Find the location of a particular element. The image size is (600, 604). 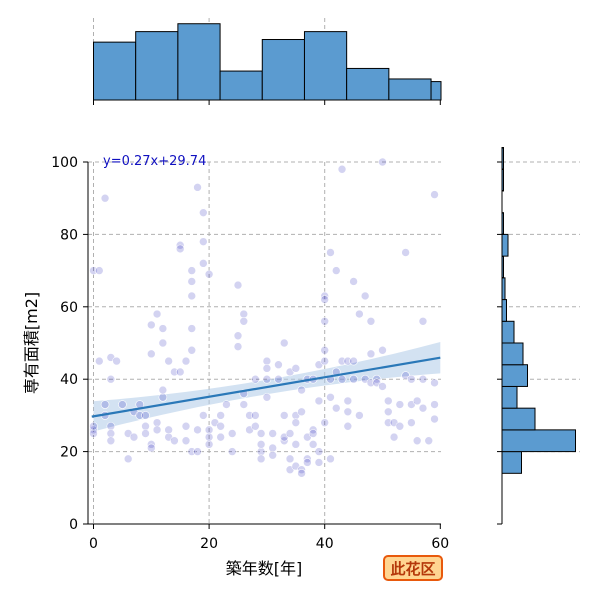

y-tick-label: 100 is located at coordinates (64, 163).